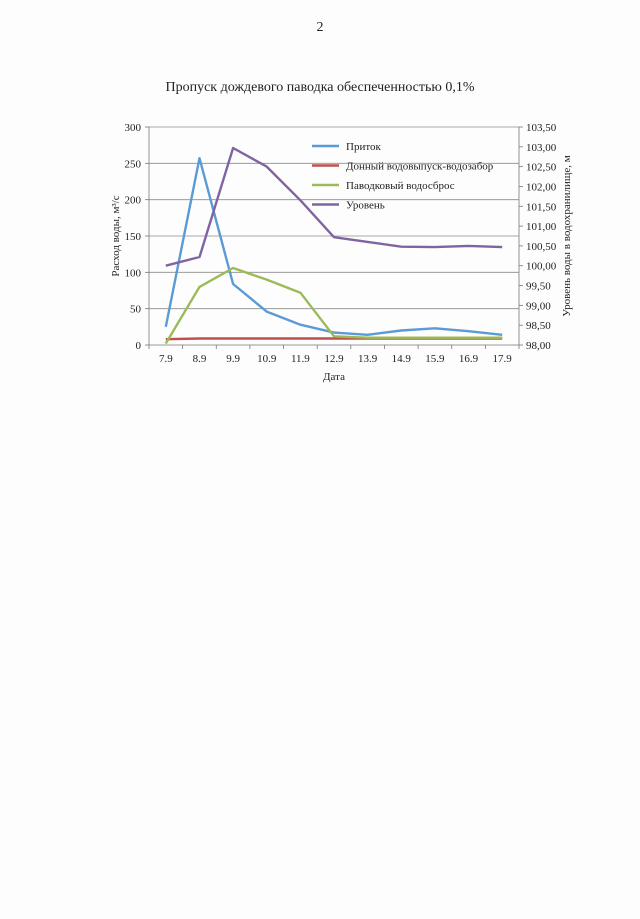 Image resolution: width=640 pixels, height=919 pixels. I want to click on right-tick-label: 103,50, so click(541, 128).